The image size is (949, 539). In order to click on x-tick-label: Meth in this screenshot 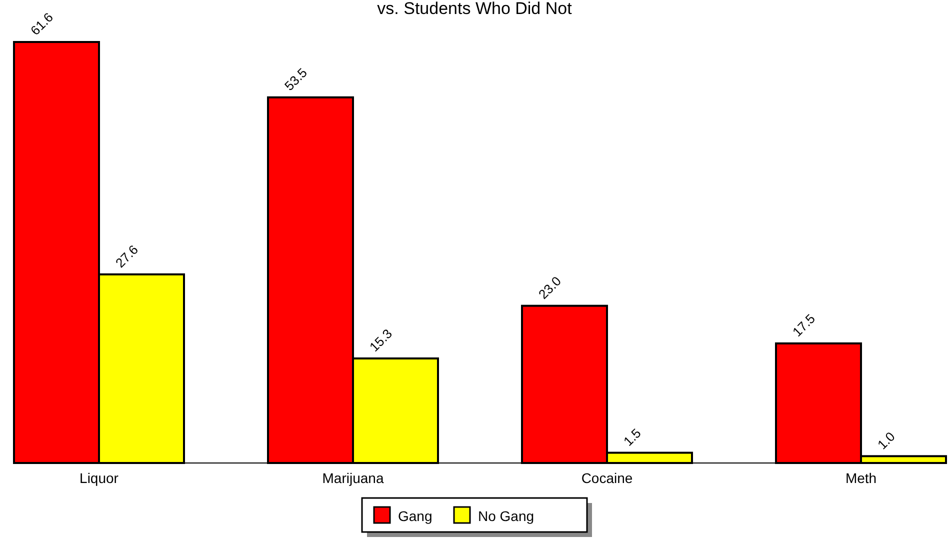, I will do `click(861, 478)`.